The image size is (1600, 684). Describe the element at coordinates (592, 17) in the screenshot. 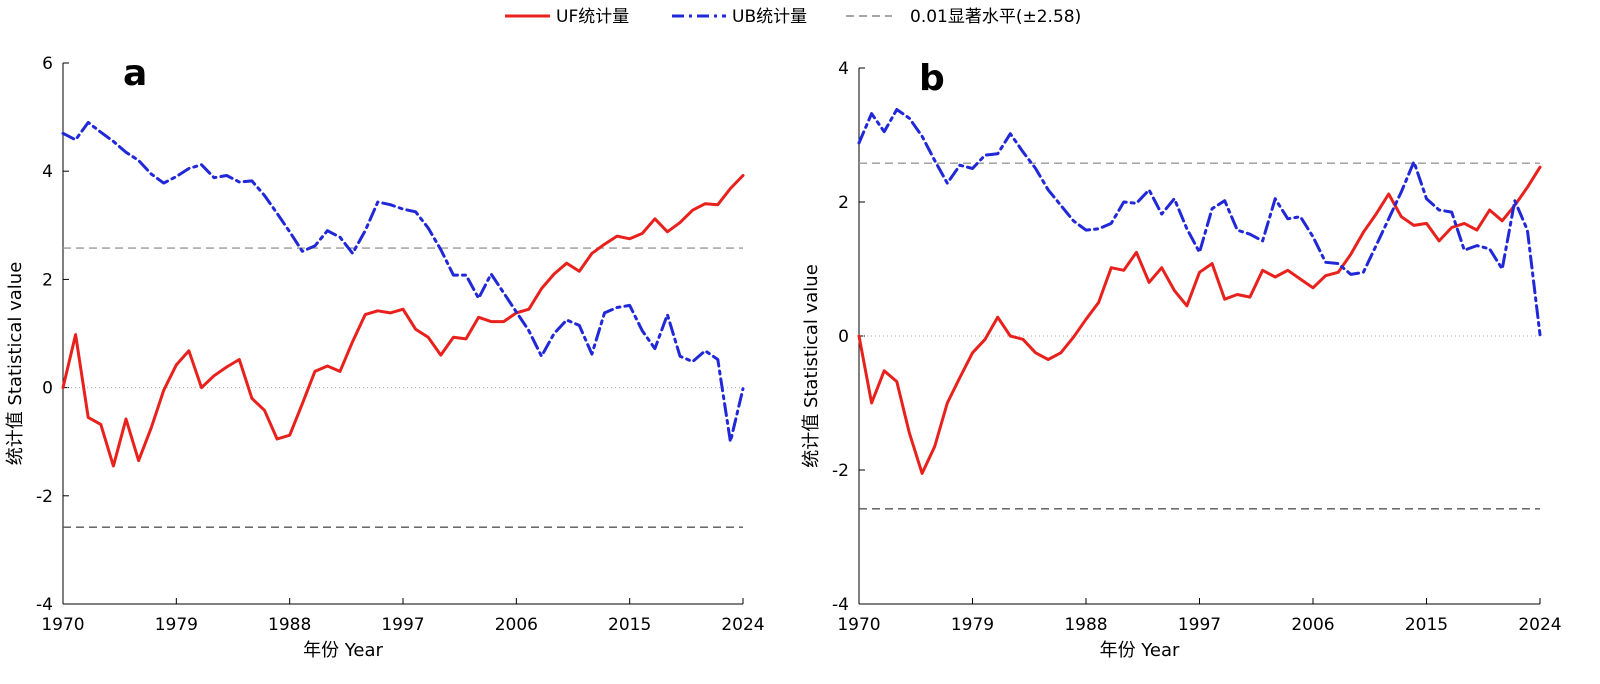

I see `legend-label-1: UF统计量` at that location.